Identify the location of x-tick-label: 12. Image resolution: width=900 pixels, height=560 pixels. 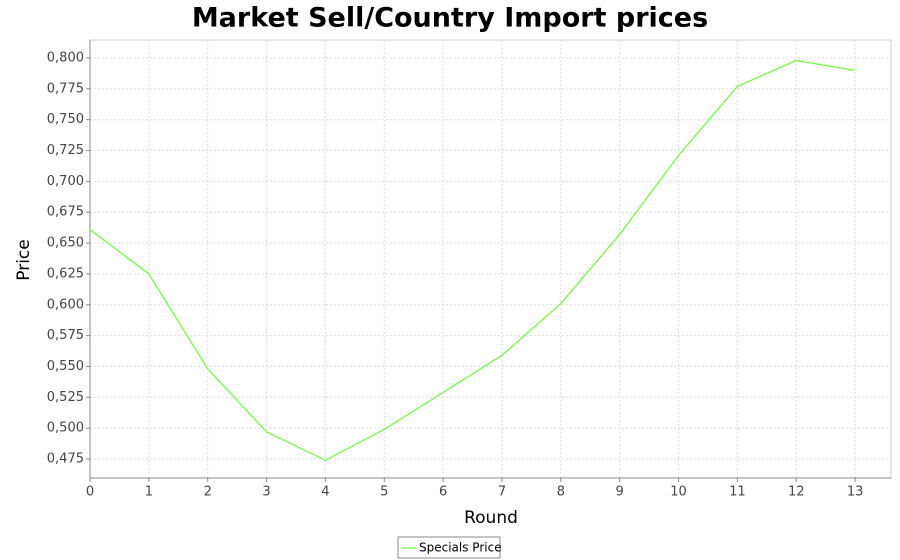
(796, 492).